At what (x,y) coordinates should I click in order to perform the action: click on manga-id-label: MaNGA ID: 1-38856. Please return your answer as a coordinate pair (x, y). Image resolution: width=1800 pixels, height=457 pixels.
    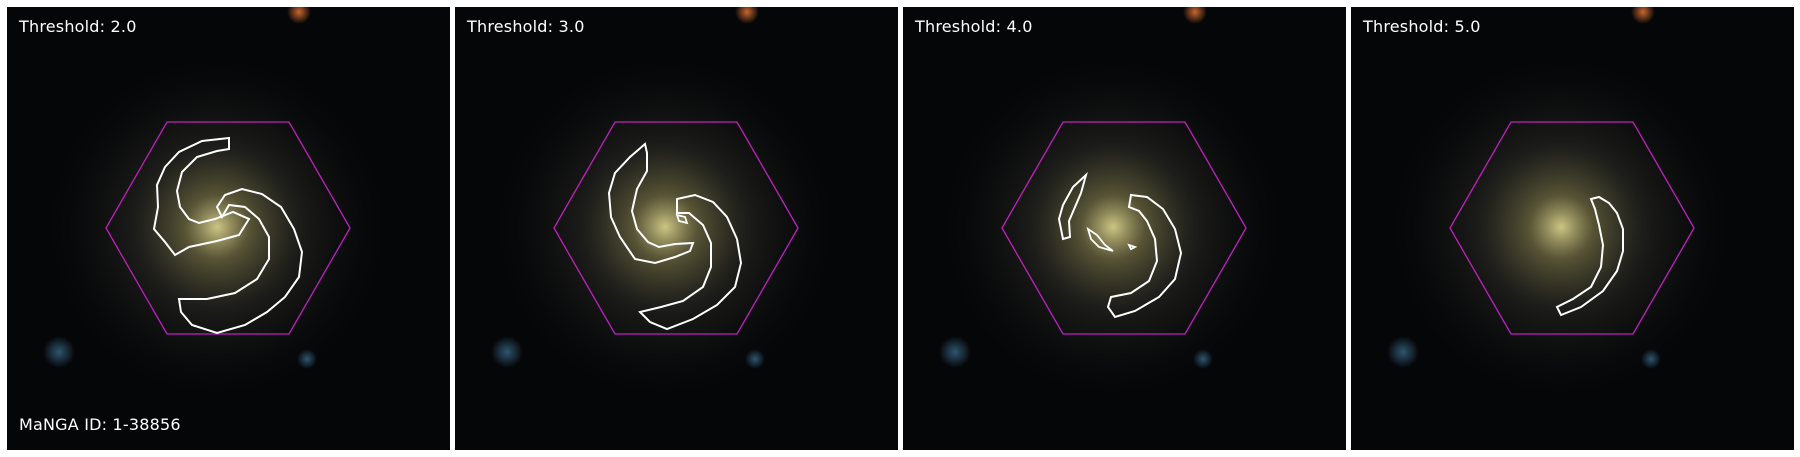
    Looking at the image, I should click on (100, 424).